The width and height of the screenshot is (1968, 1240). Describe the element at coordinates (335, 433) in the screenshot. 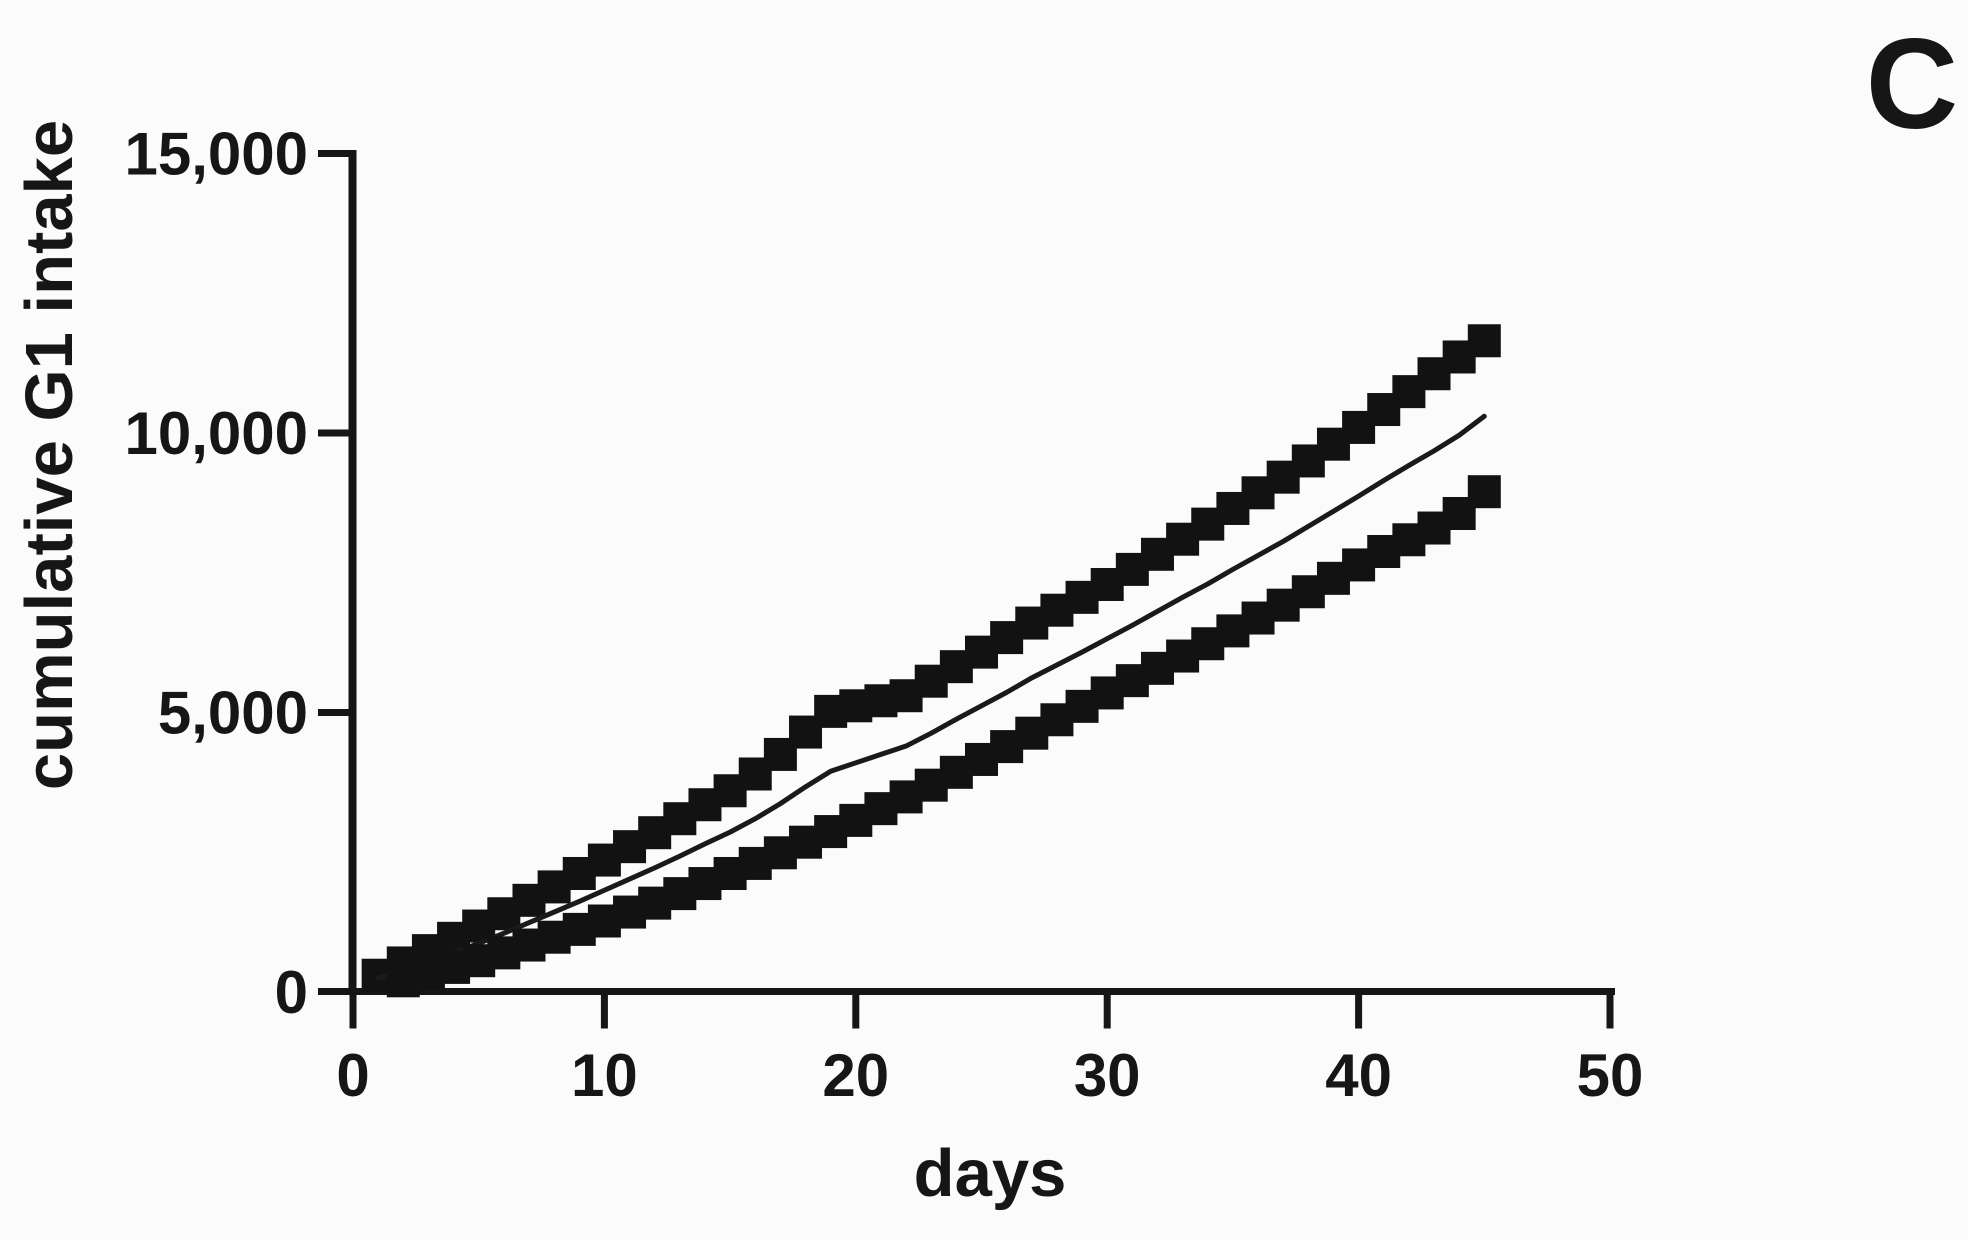

I see `y-axis-ticks` at that location.